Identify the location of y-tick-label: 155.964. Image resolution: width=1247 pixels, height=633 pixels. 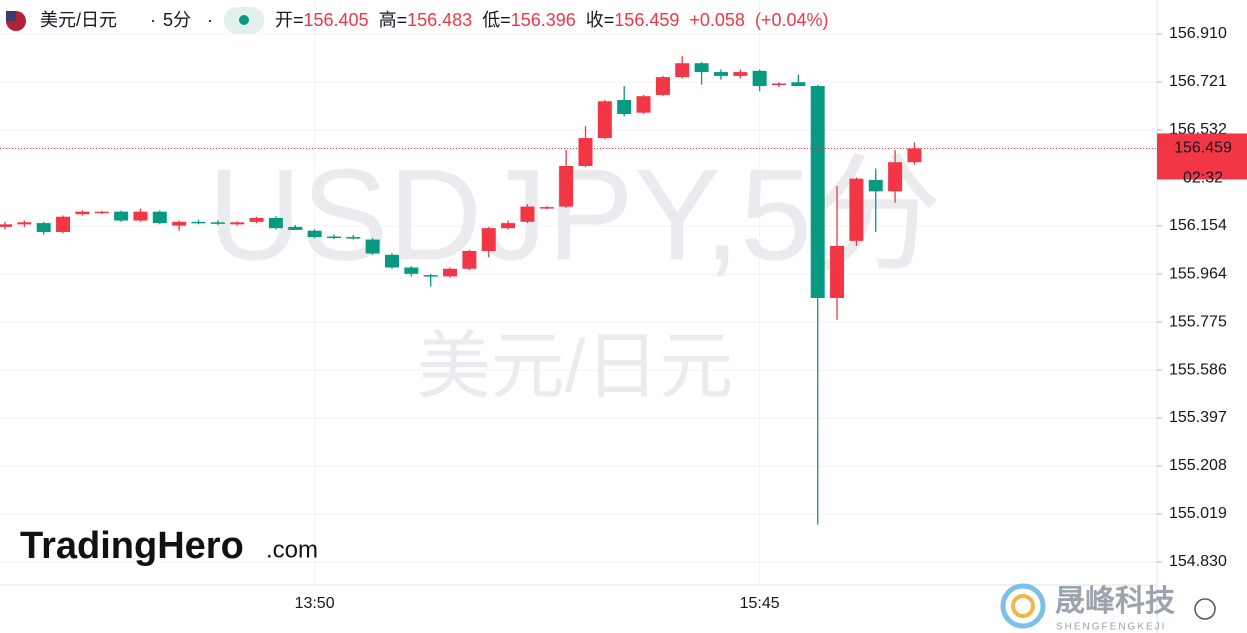
(1198, 273).